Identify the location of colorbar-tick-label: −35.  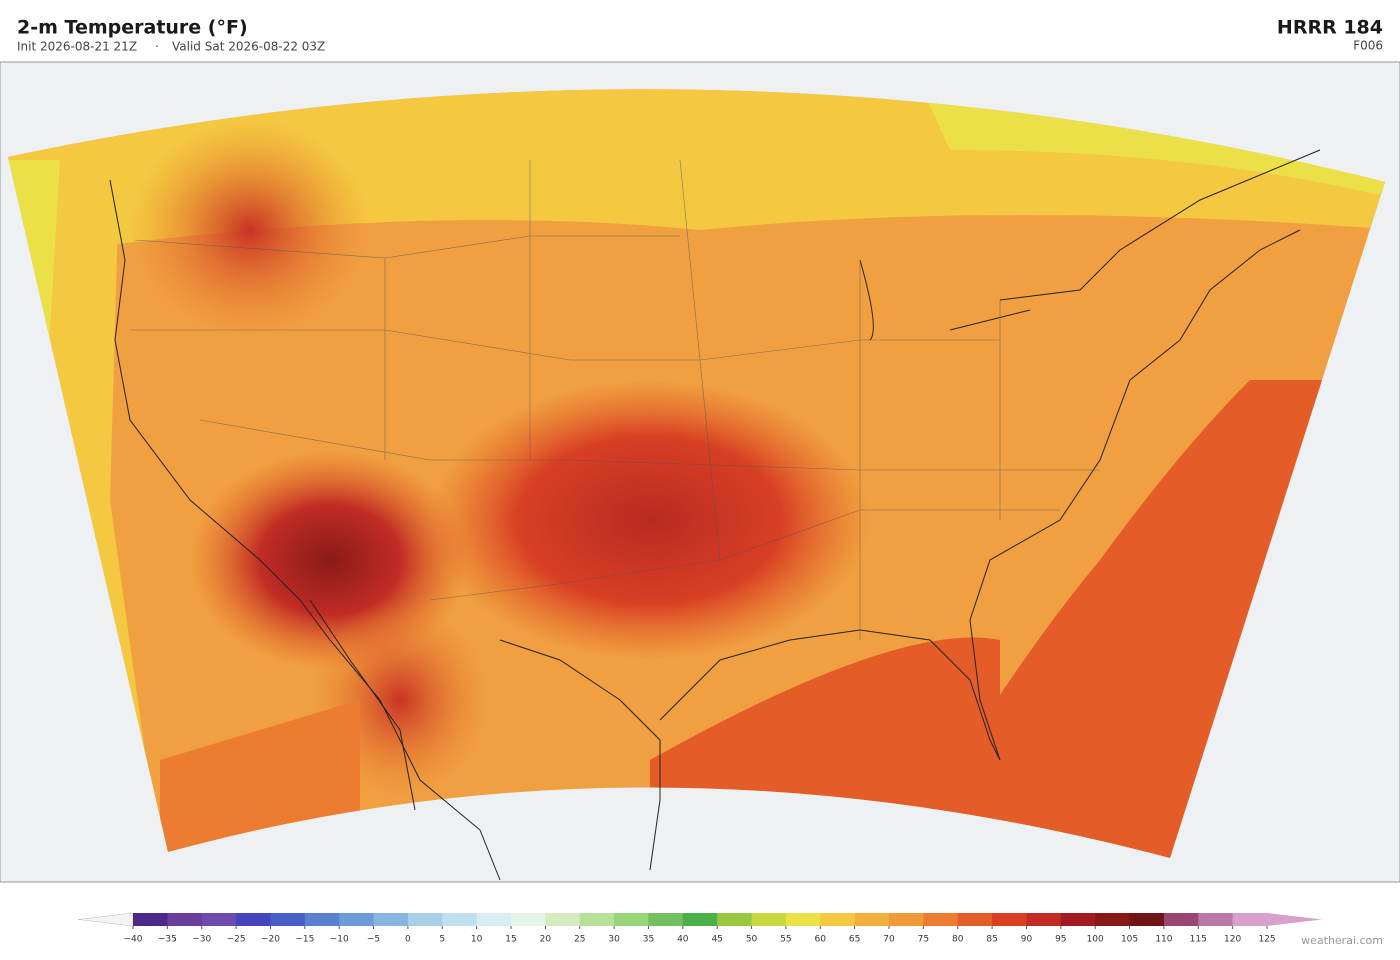
(167, 940).